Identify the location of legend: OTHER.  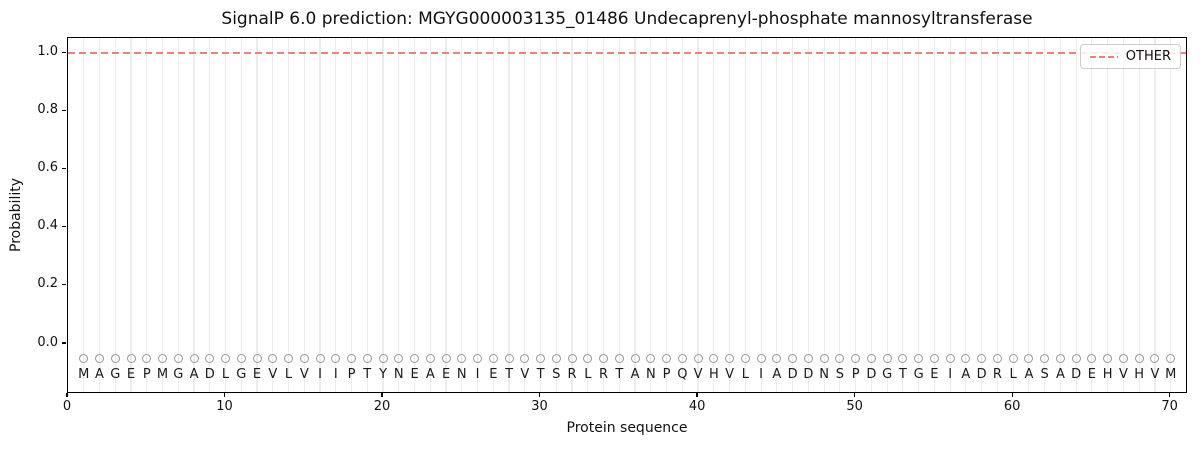
(1130, 56).